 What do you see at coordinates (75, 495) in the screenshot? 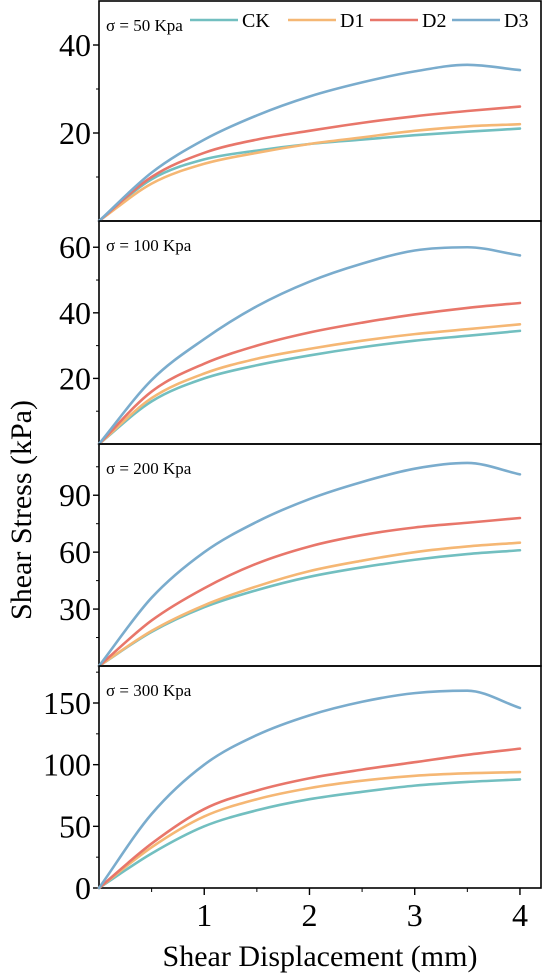
I see `y-tick-label: 90` at bounding box center [75, 495].